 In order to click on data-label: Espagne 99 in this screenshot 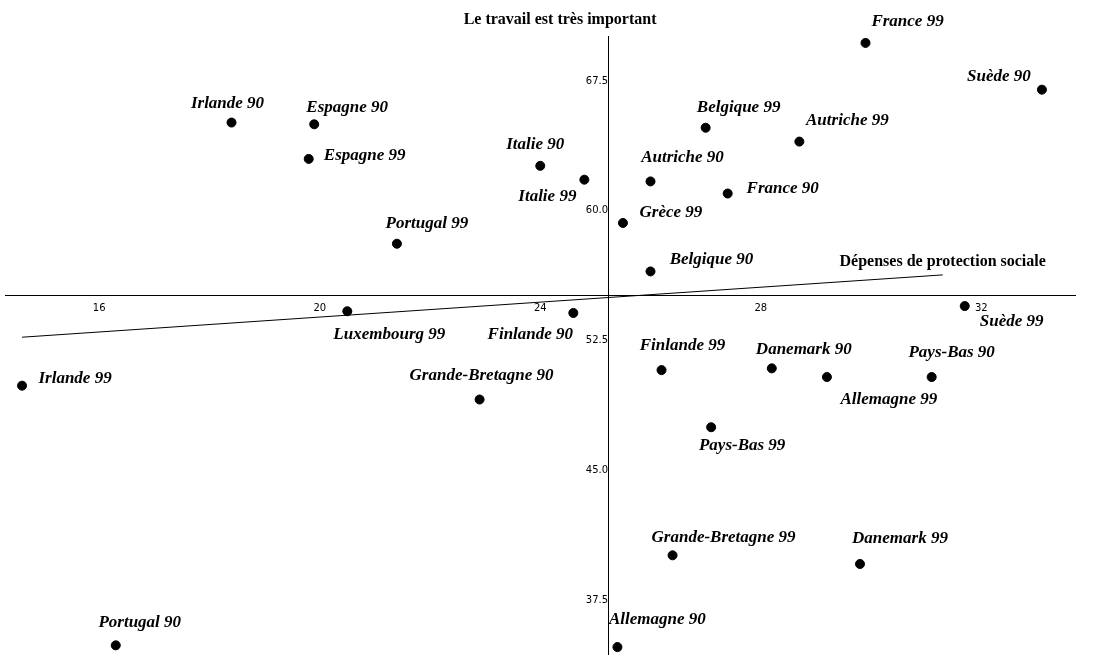, I will do `click(364, 155)`.